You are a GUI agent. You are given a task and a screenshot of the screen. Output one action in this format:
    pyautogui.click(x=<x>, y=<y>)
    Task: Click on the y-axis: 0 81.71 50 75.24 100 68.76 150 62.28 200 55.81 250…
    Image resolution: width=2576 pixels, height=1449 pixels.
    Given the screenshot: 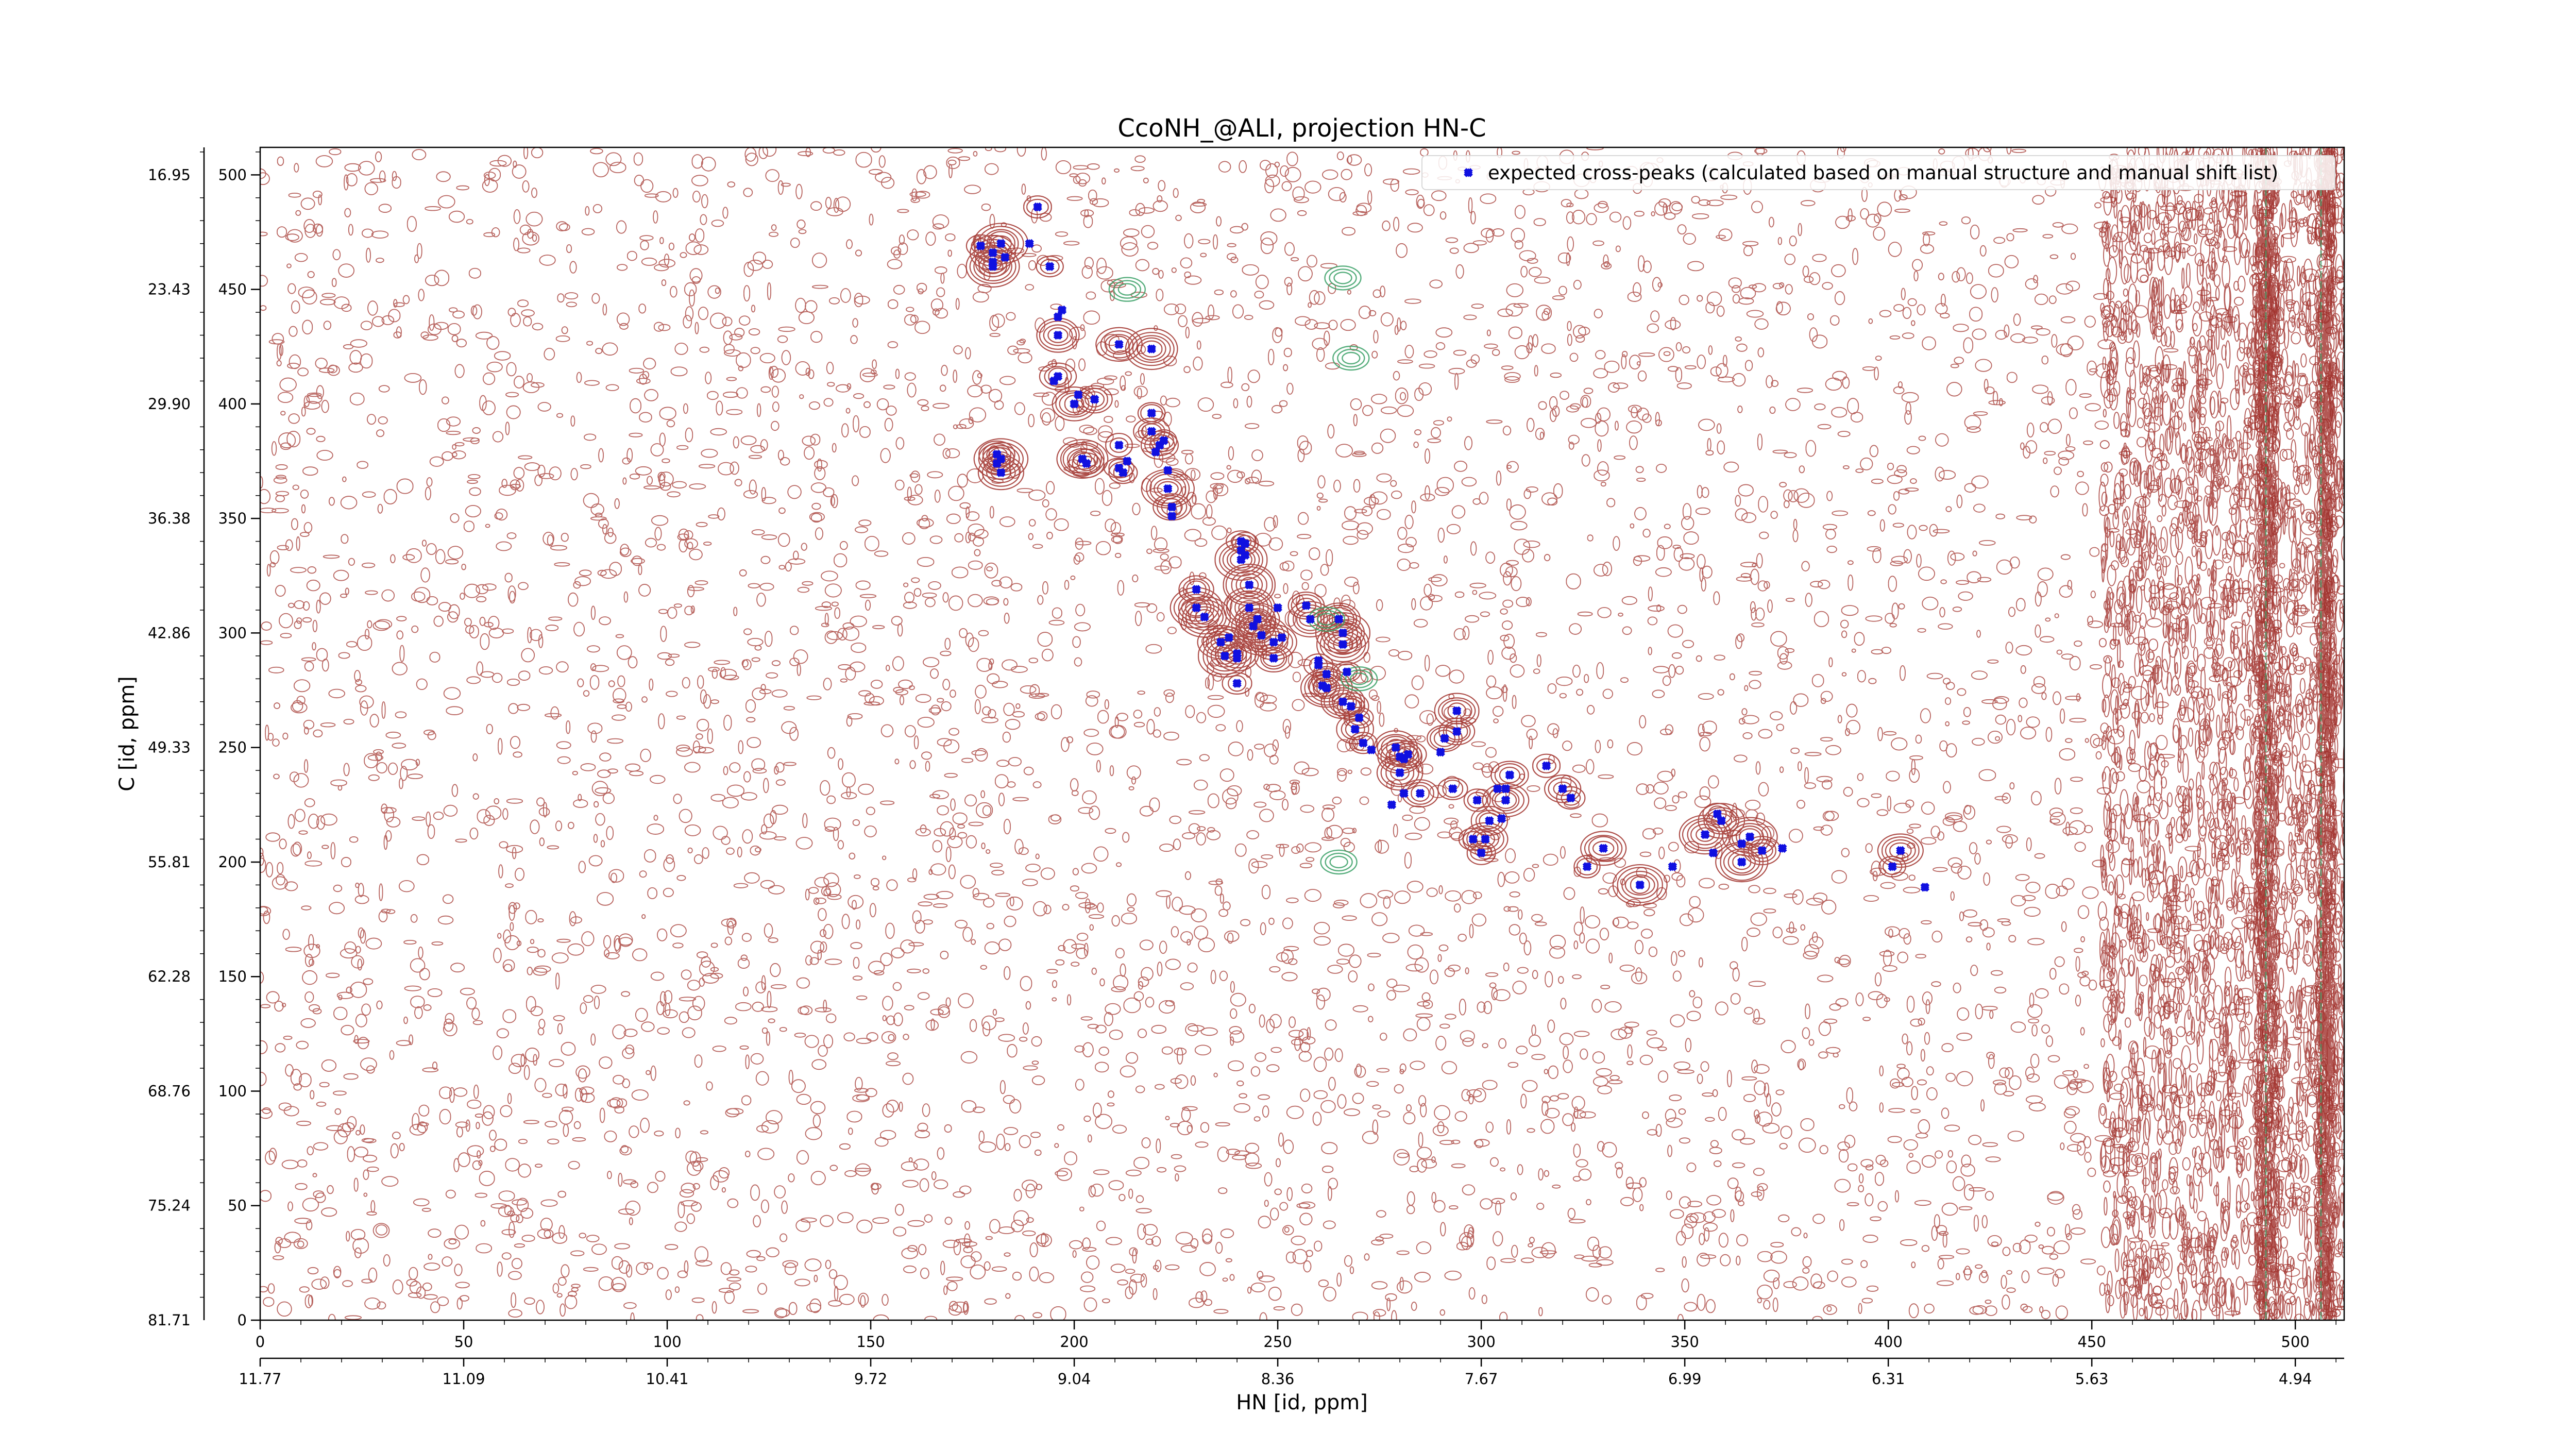 What is the action you would take?
    pyautogui.click(x=204, y=738)
    